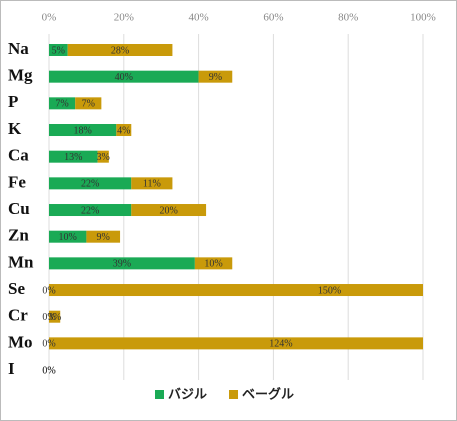 The image size is (457, 421). I want to click on value-label: 5%, so click(58, 50).